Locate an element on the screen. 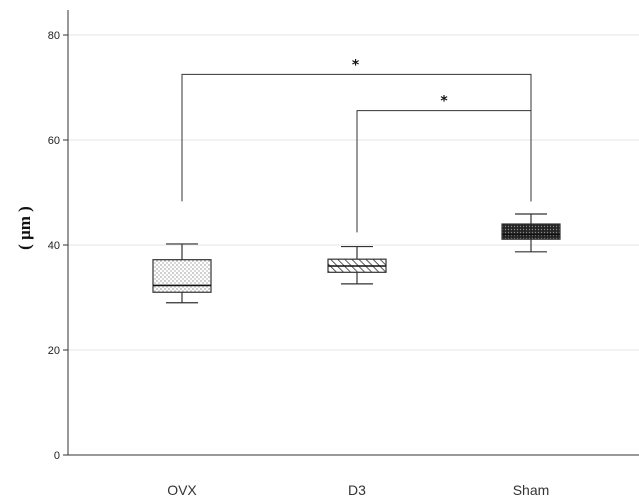 The width and height of the screenshot is (639, 504). iqr-box-ovx is located at coordinates (182, 276).